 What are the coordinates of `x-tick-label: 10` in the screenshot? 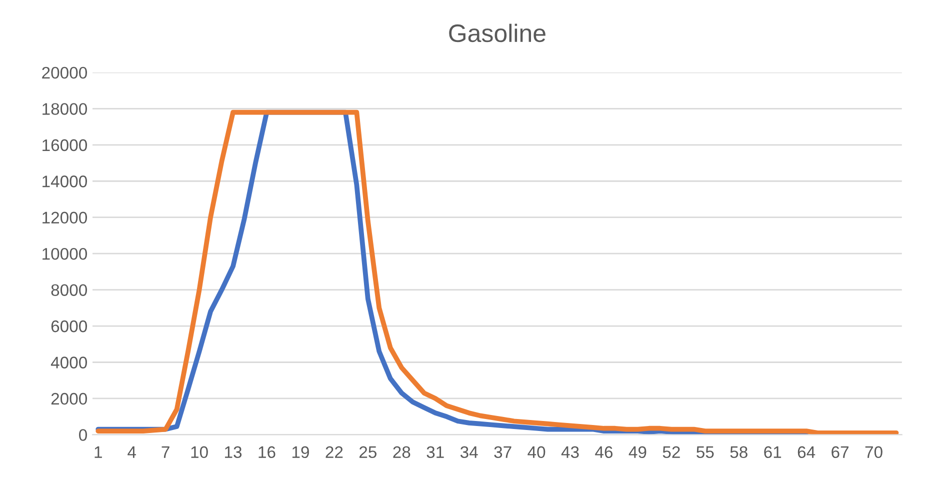 It's located at (199, 452).